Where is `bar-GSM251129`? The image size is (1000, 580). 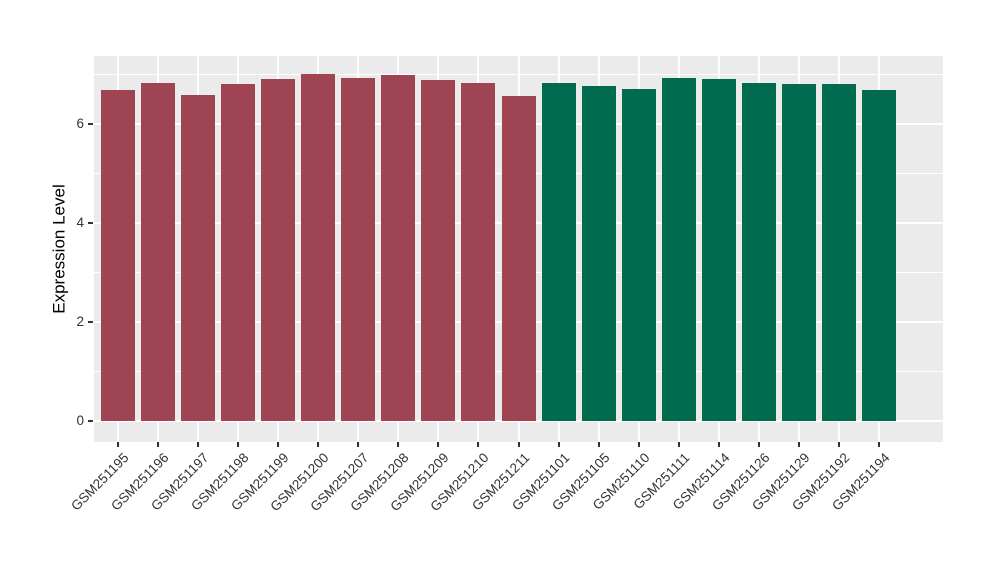
bar-GSM251129 is located at coordinates (798, 252).